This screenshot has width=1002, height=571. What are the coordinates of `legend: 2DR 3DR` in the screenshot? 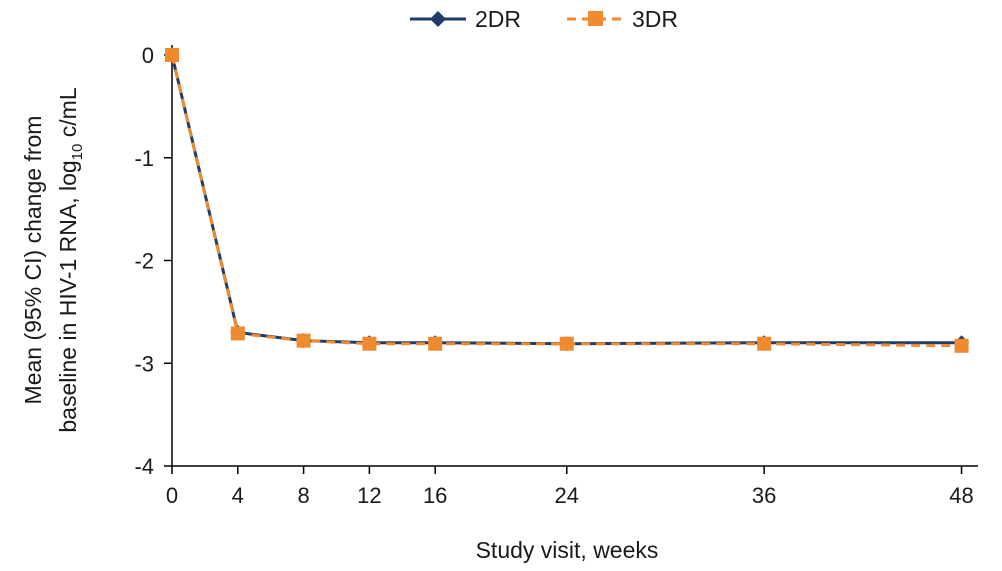 It's located at (544, 19).